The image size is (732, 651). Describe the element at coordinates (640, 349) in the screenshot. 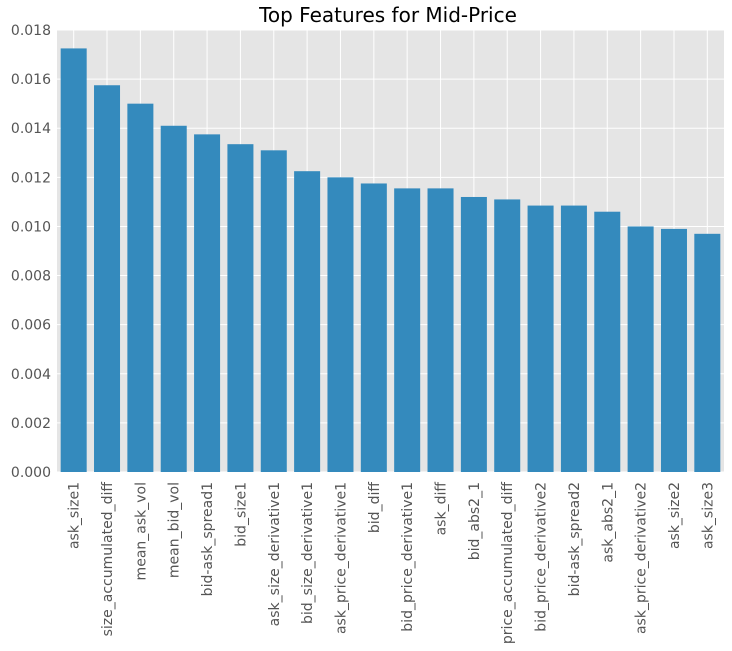

I see `bar-ask_price_derivative2` at that location.